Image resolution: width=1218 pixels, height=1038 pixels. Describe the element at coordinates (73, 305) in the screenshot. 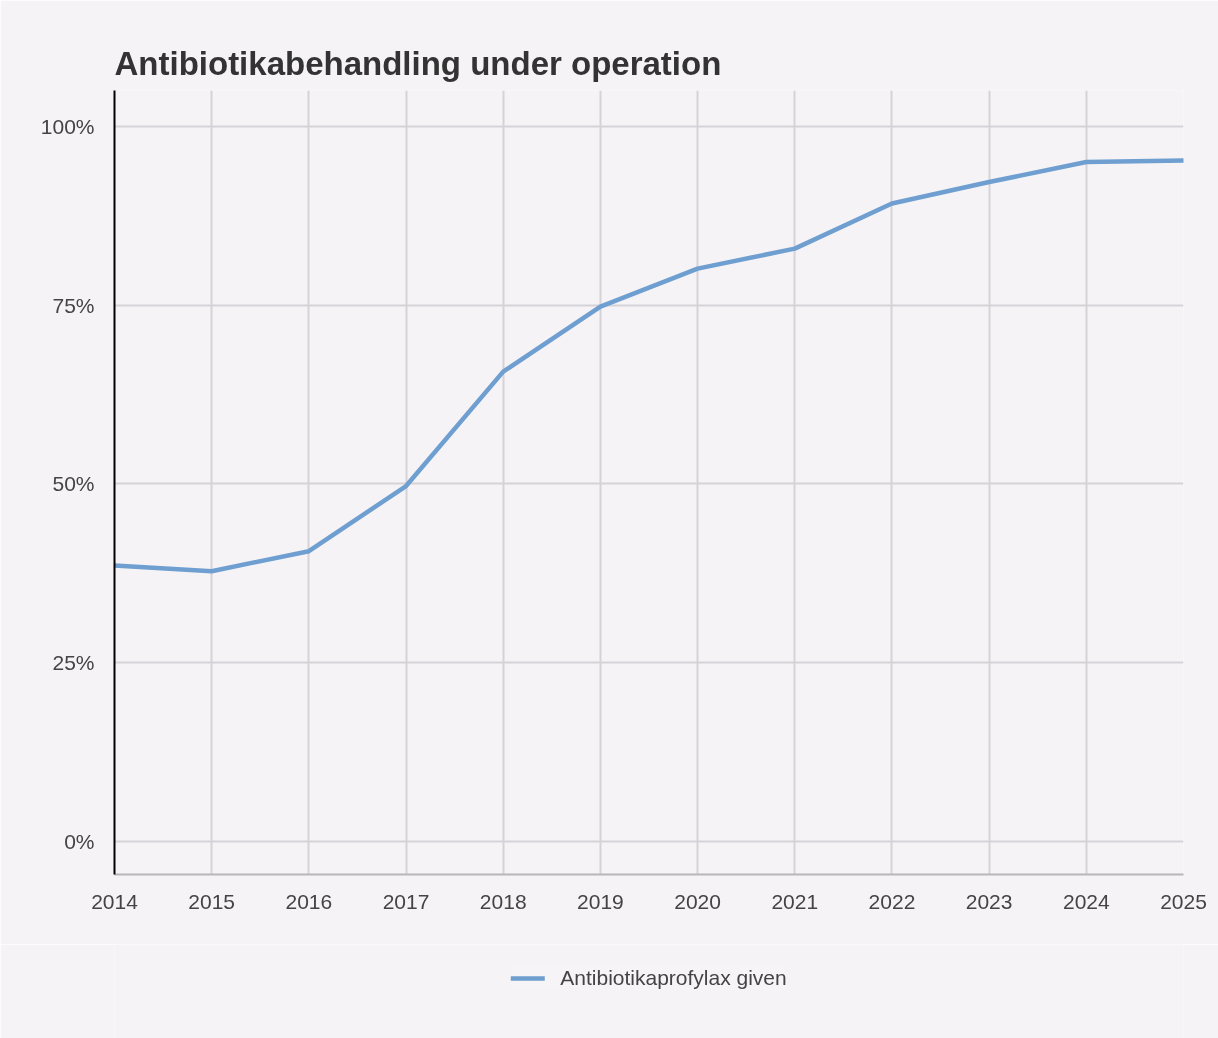

I see `y-tick-label: 75%` at that location.